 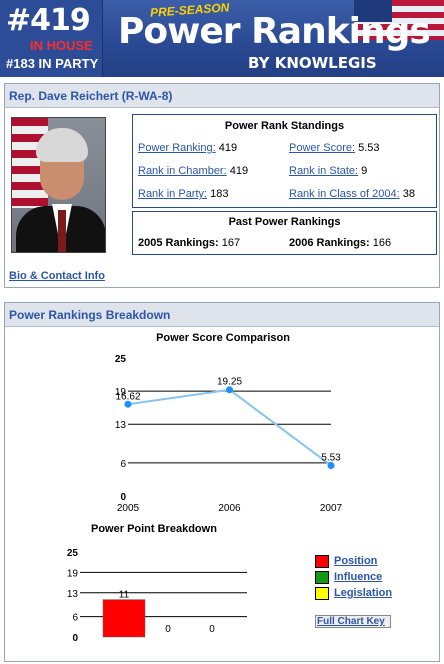 I want to click on series-line, so click(x=229, y=427).